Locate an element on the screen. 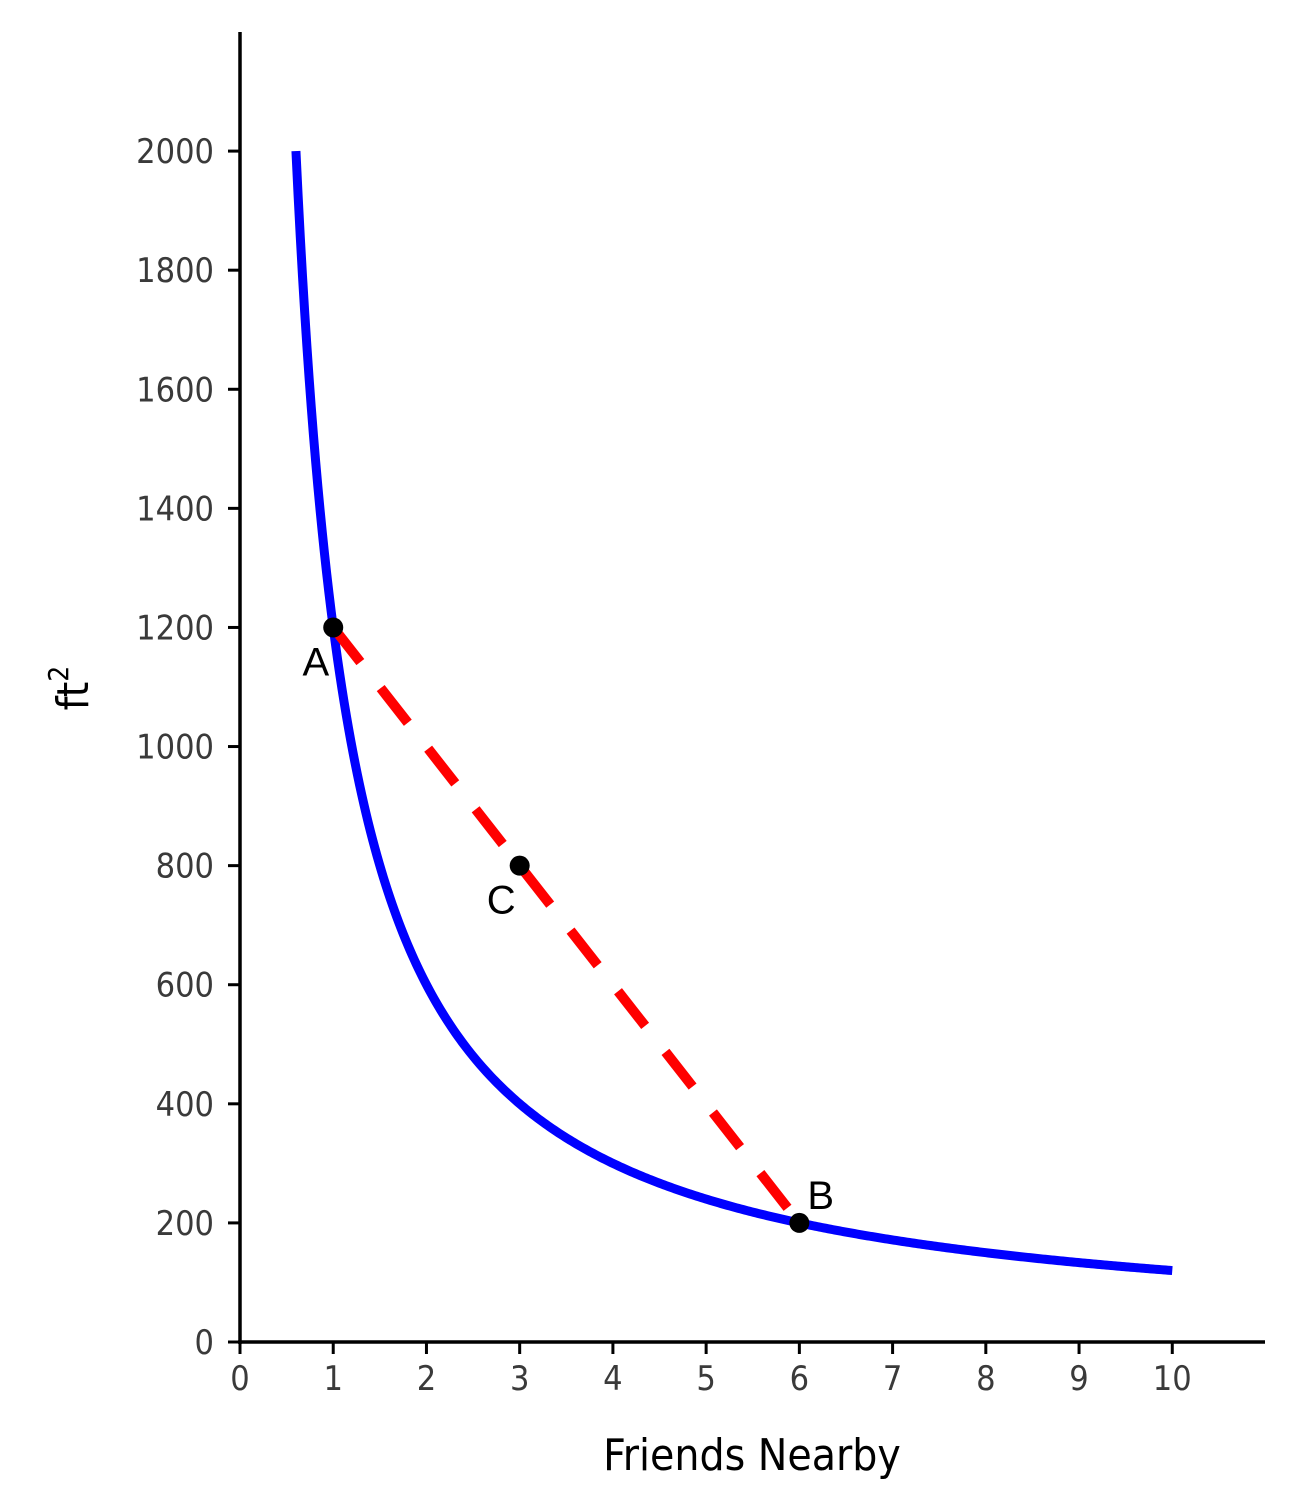 Image resolution: width=1296 pixels, height=1512 pixels. point-a-marker is located at coordinates (333, 627).